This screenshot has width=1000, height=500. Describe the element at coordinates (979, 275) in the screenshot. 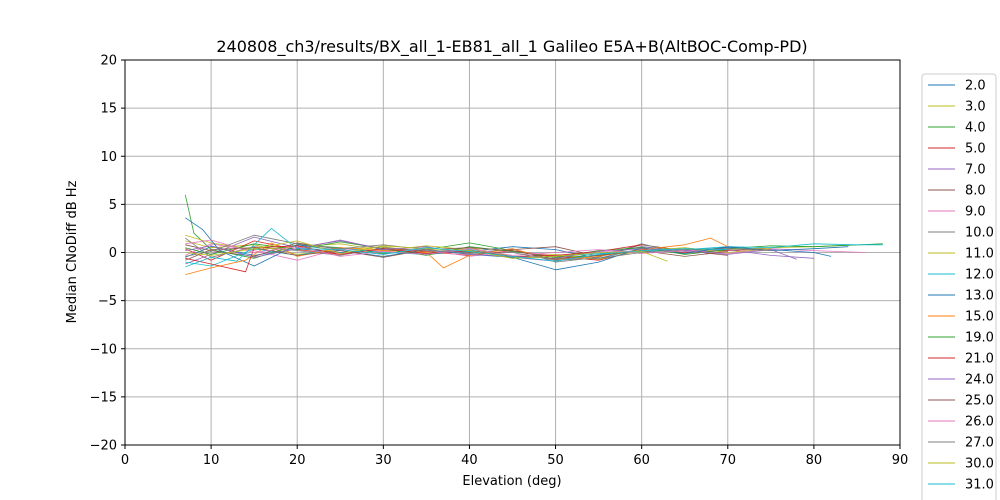

I see `legend-label: 12.0` at that location.